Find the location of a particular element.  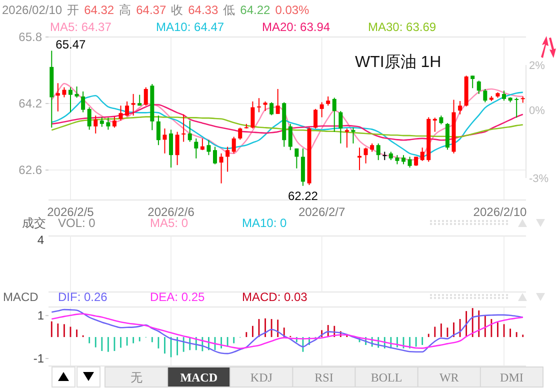

text: MA5: 64.37 is located at coordinates (81, 27).